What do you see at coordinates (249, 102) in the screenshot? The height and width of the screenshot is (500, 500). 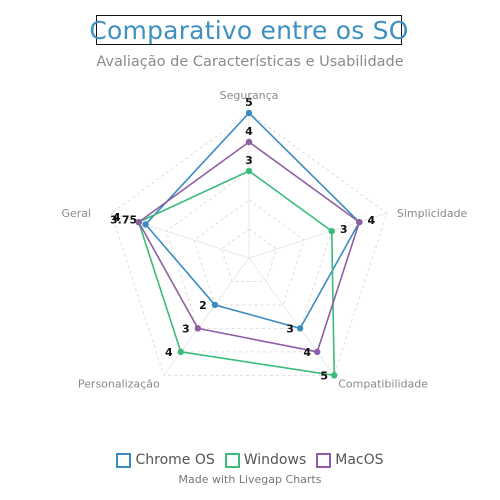 I see `series-0-value-0: 5` at bounding box center [249, 102].